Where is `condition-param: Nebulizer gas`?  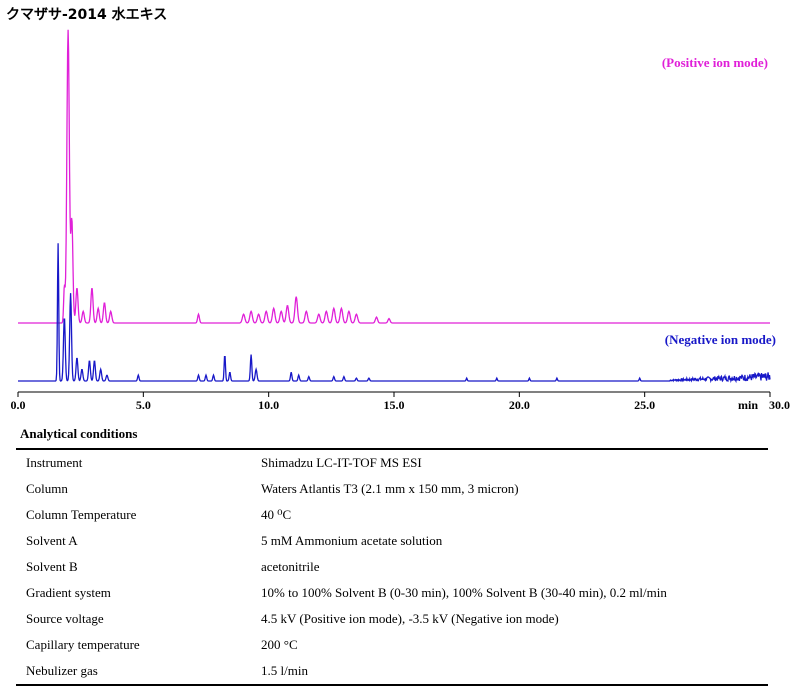
condition-param: Nebulizer gas is located at coordinates (133, 672).